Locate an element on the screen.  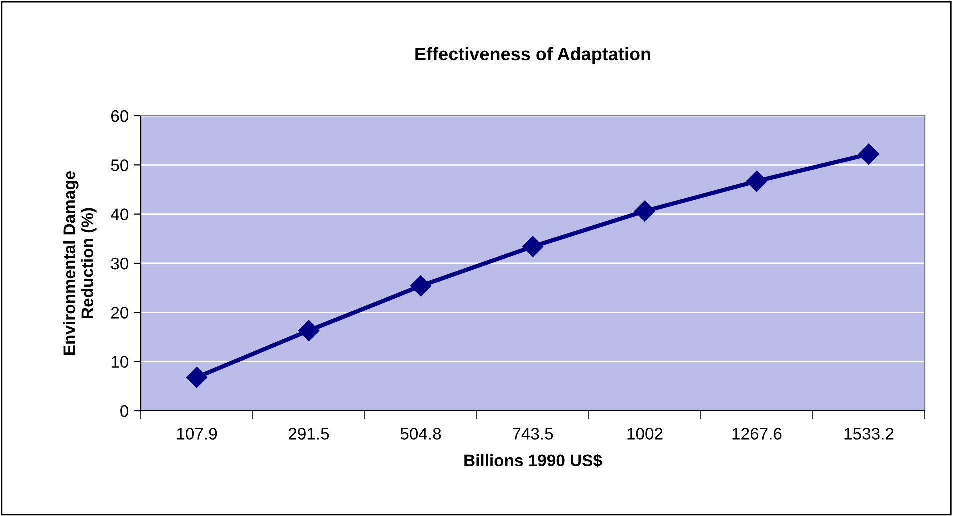
chart-title: Effectiveness of Adaptation is located at coordinates (533, 55).